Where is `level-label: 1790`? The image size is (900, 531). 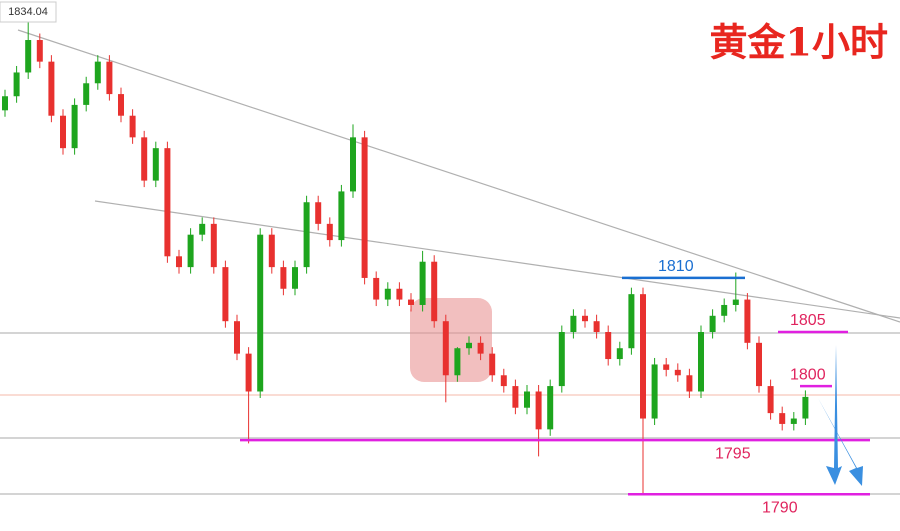 level-label: 1790 is located at coordinates (780, 507).